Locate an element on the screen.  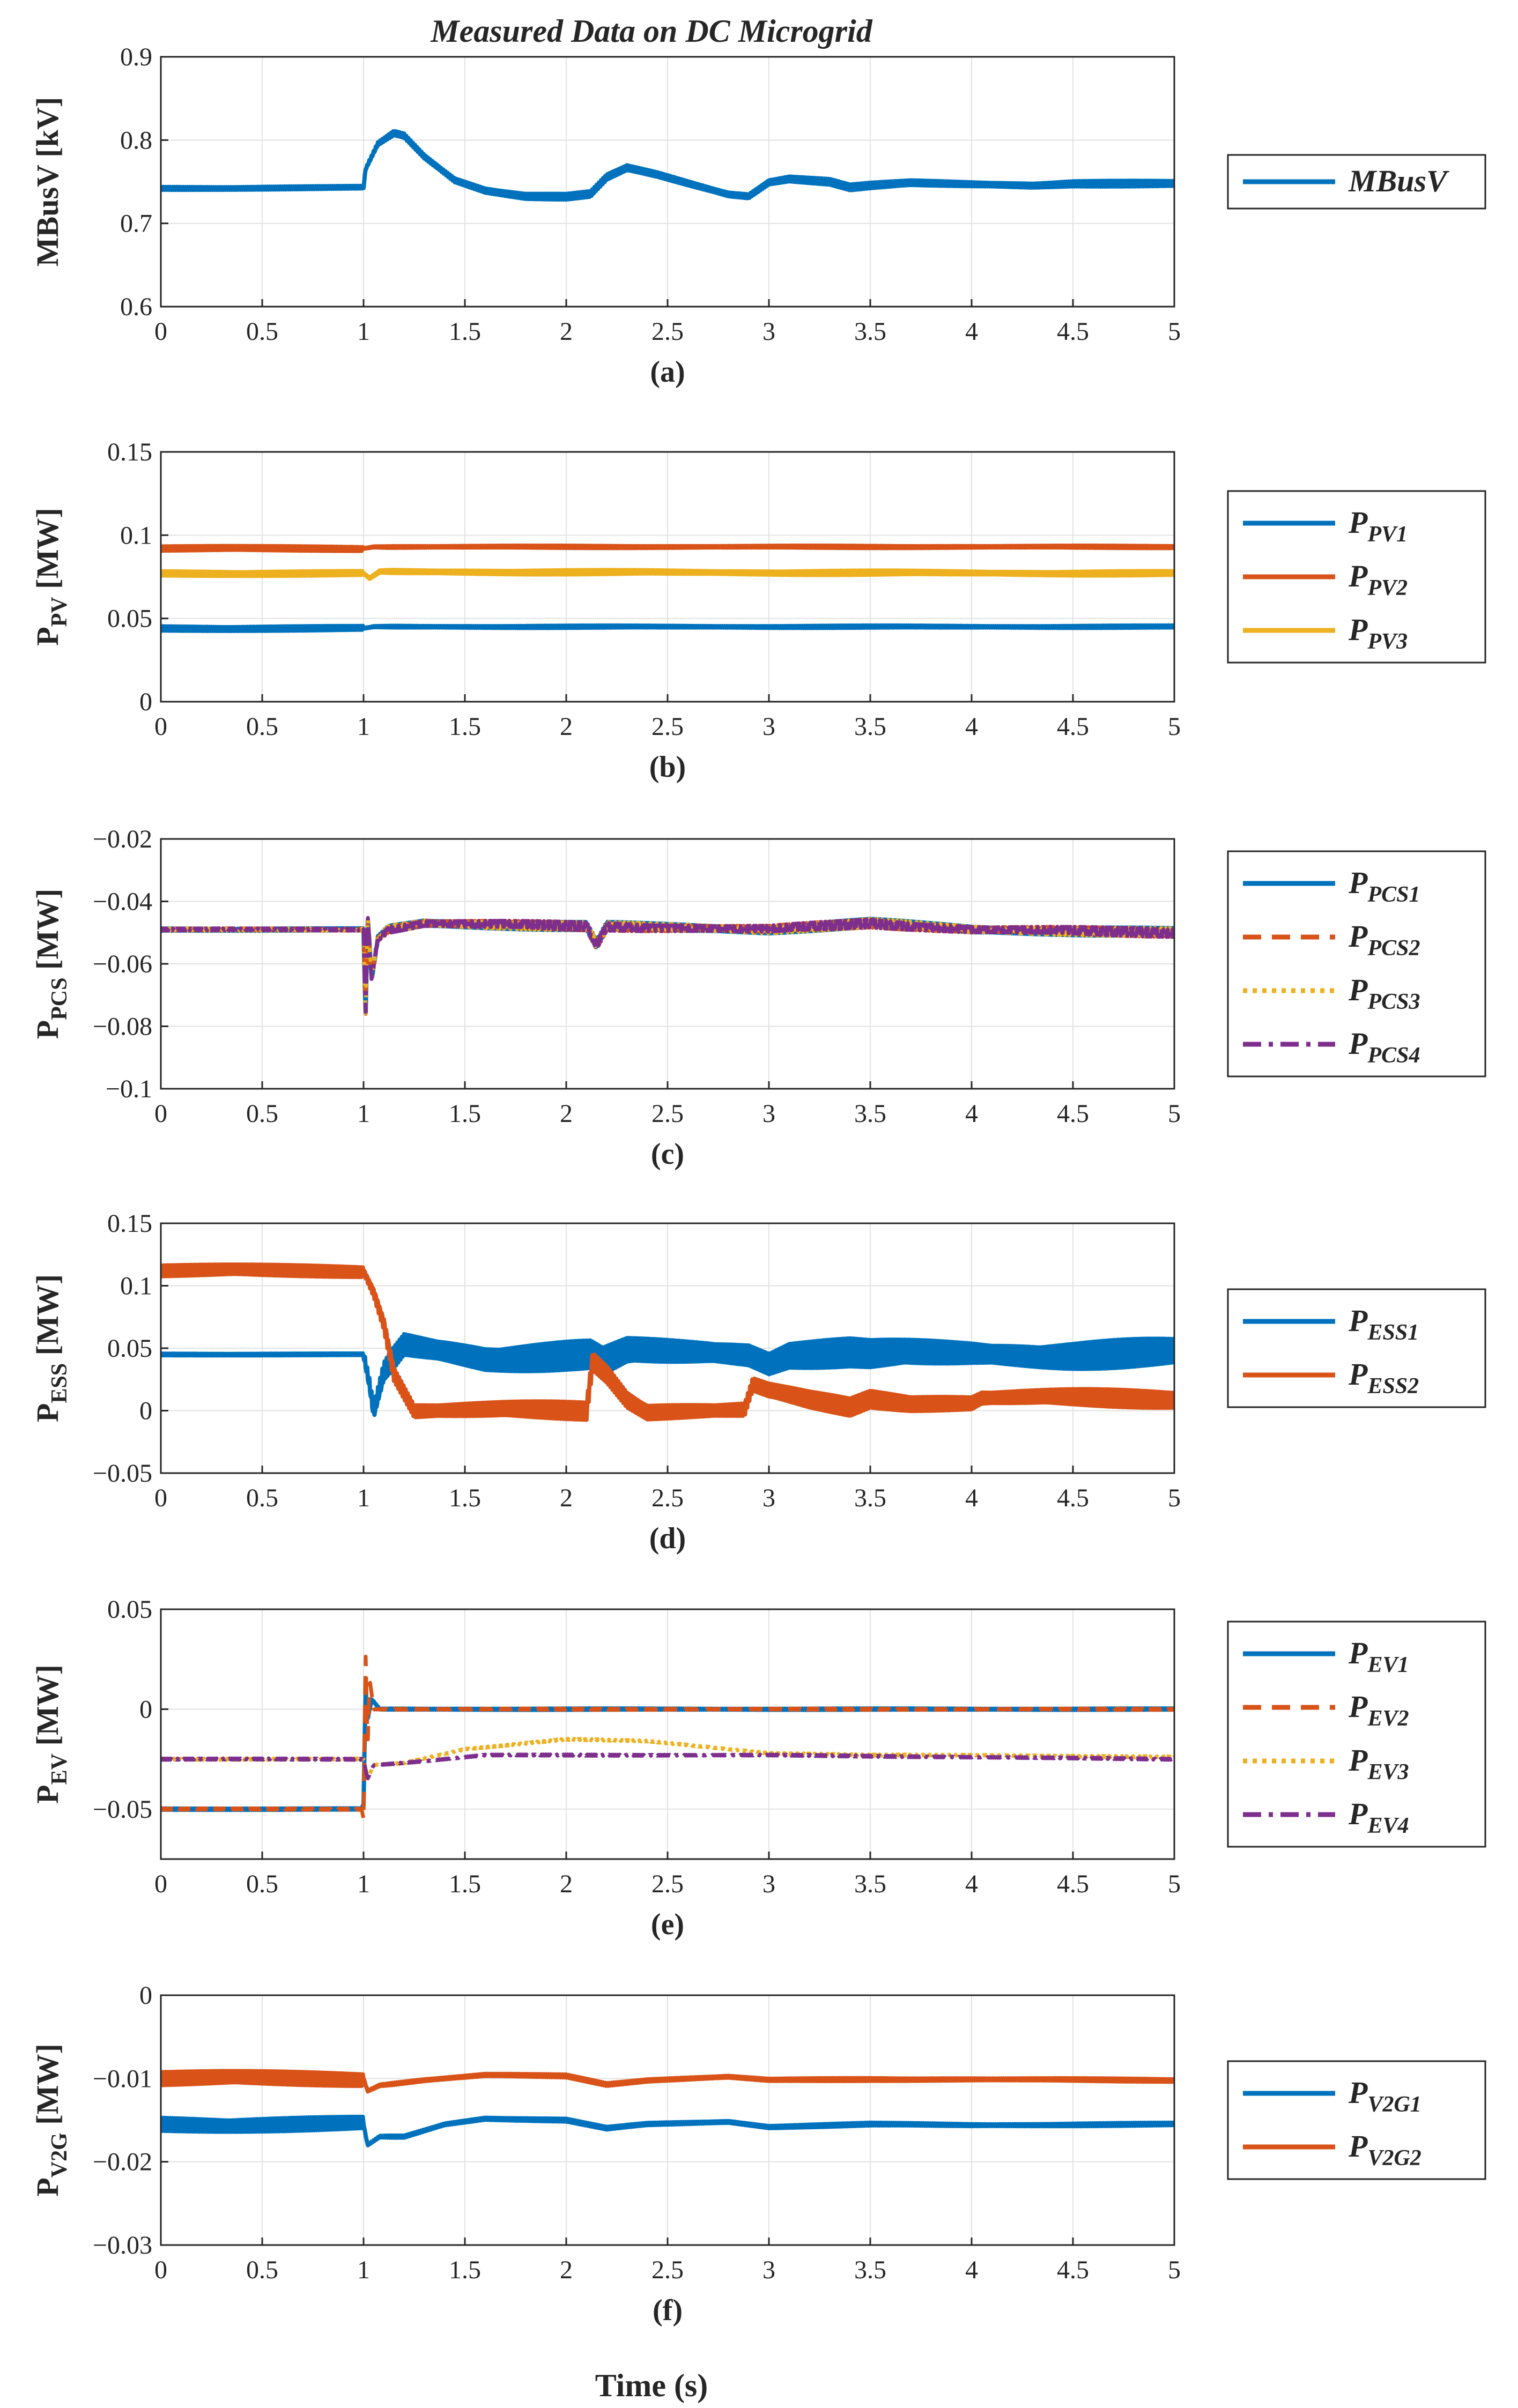
y-axis-label-subscript: EV is located at coordinates (59, 1769).